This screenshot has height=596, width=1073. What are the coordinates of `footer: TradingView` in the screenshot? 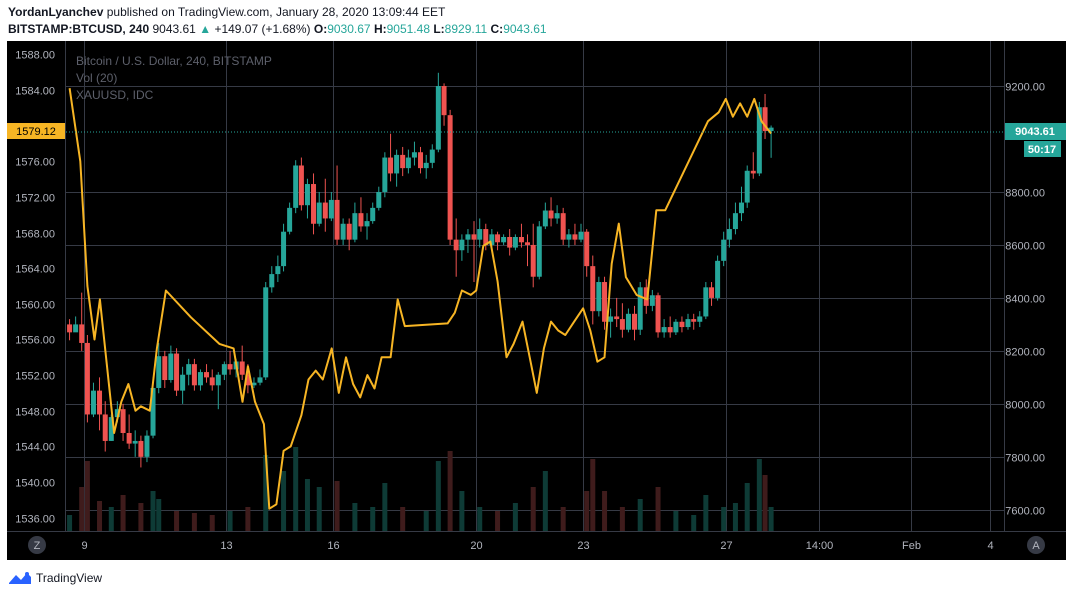 It's located at (55, 578).